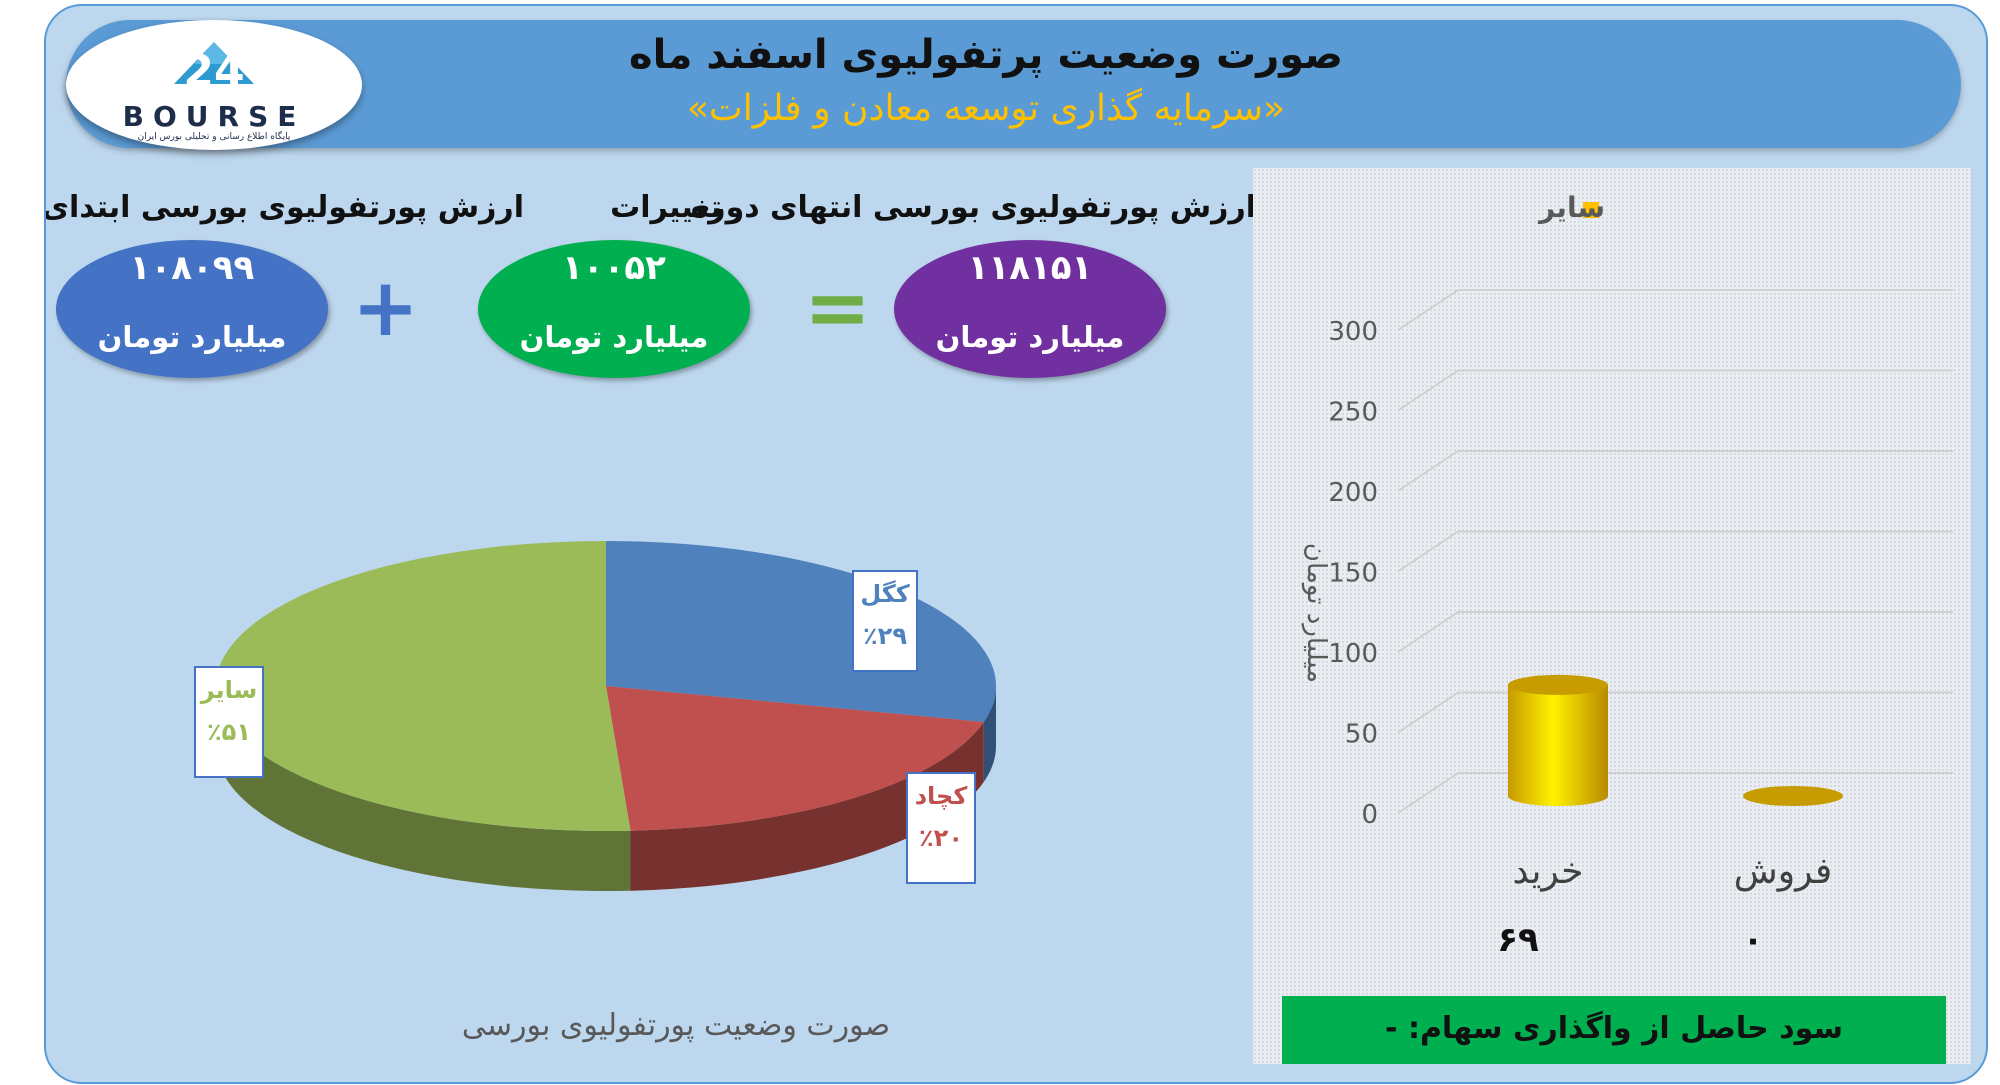 Image resolution: width=2000 pixels, height=1085 pixels. What do you see at coordinates (1316, 613) in the screenshot?
I see `y-axis-label: میلیارد تومان` at bounding box center [1316, 613].